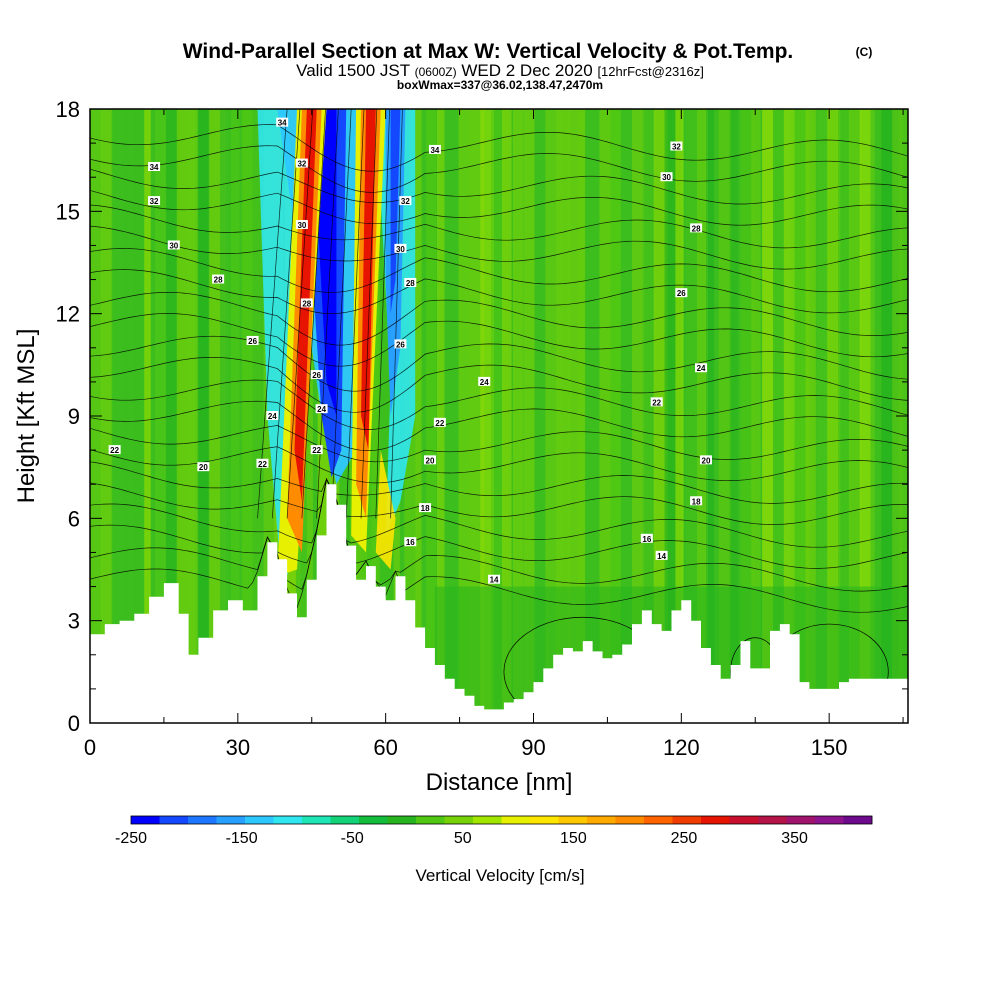 This screenshot has height=1000, width=1000. What do you see at coordinates (681, 747) in the screenshot?
I see `x-tick-label: 120` at bounding box center [681, 747].